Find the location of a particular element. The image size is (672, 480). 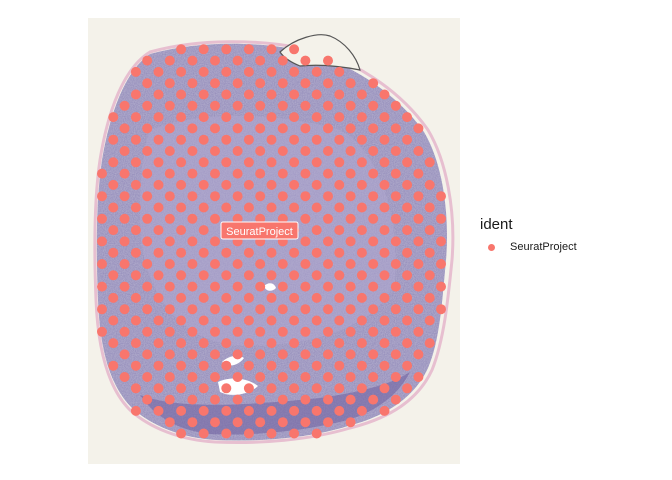

cluster-label: SeuratProject is located at coordinates (259, 230).